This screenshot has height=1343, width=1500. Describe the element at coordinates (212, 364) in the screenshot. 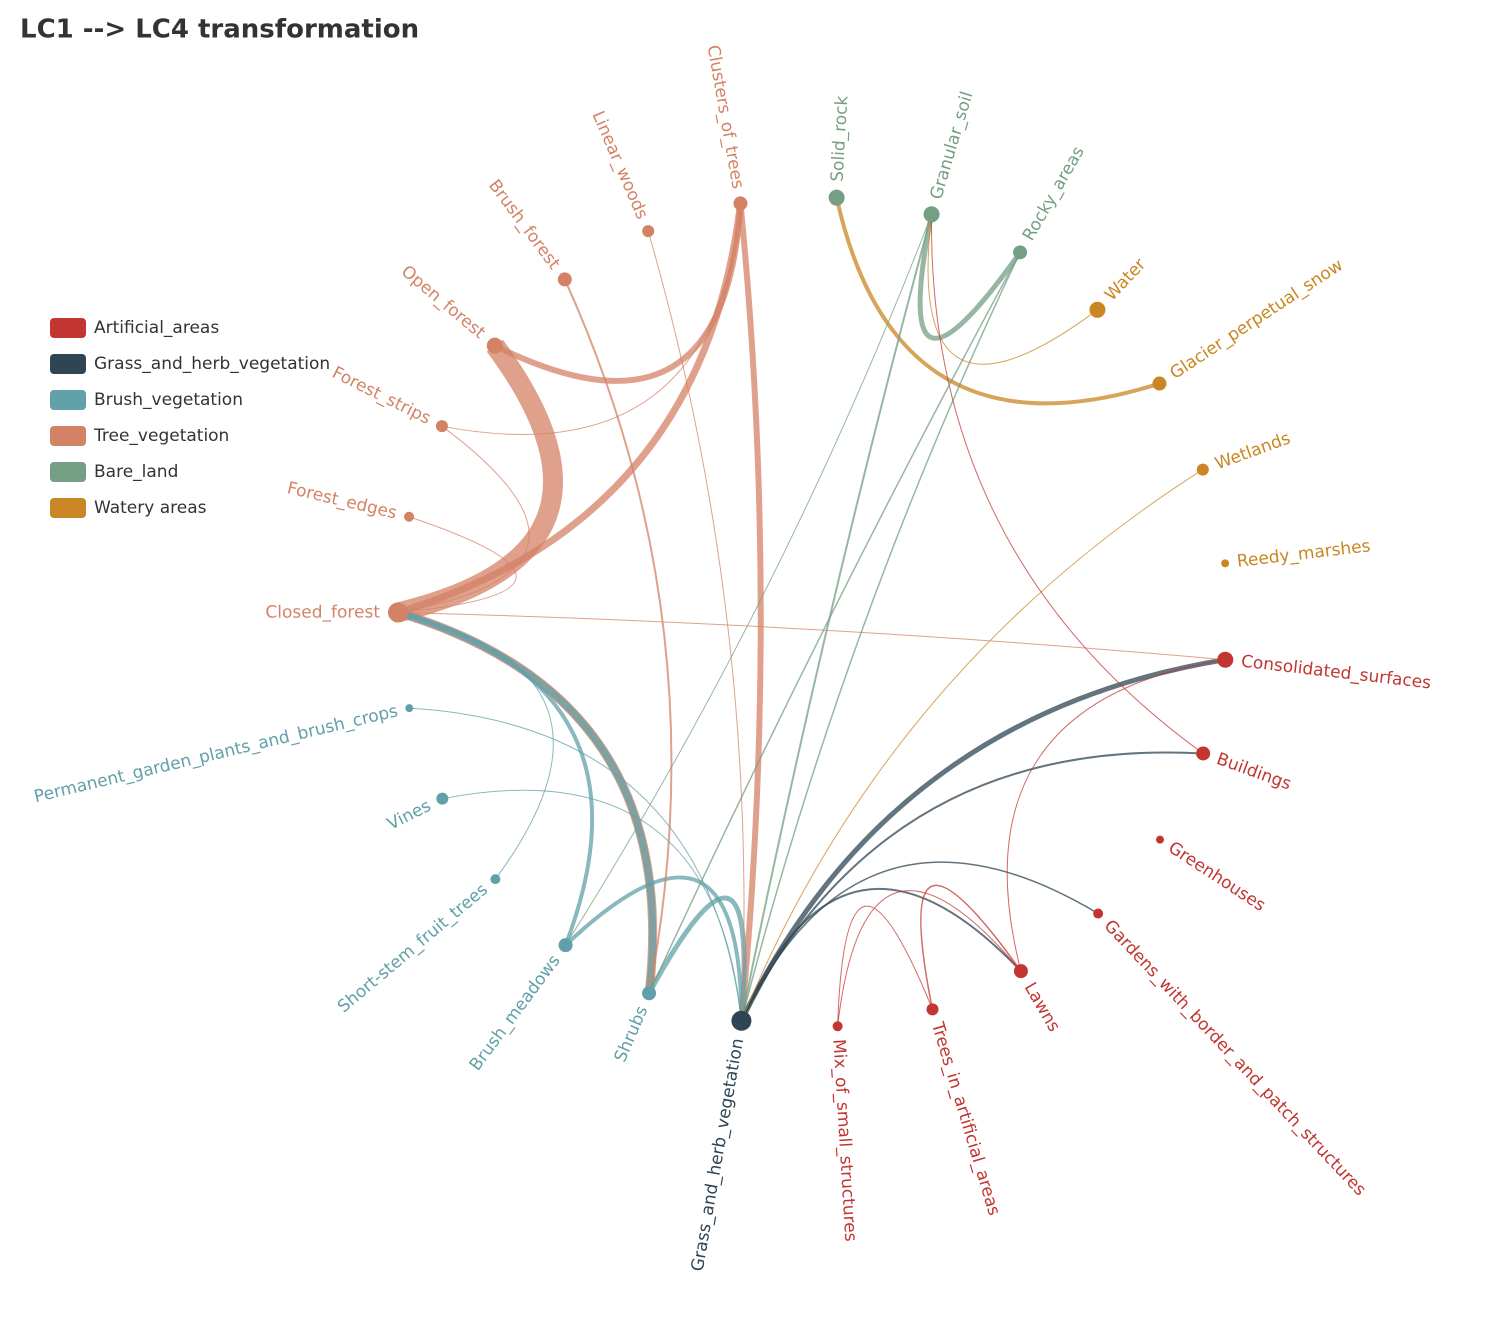

I see `legend-label: Grass_and_herb_vegetation` at that location.